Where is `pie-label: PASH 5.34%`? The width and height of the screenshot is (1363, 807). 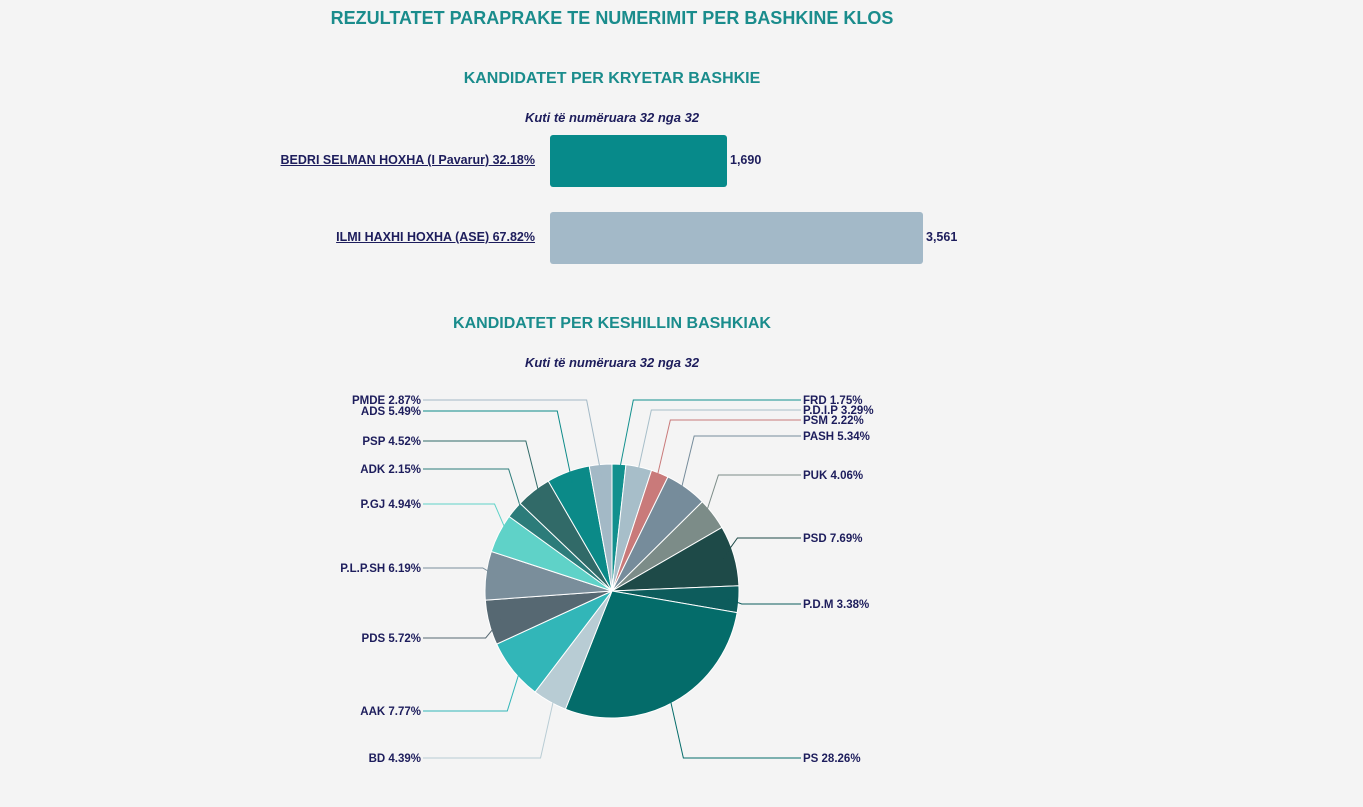
pie-label: PASH 5.34% is located at coordinates (836, 437).